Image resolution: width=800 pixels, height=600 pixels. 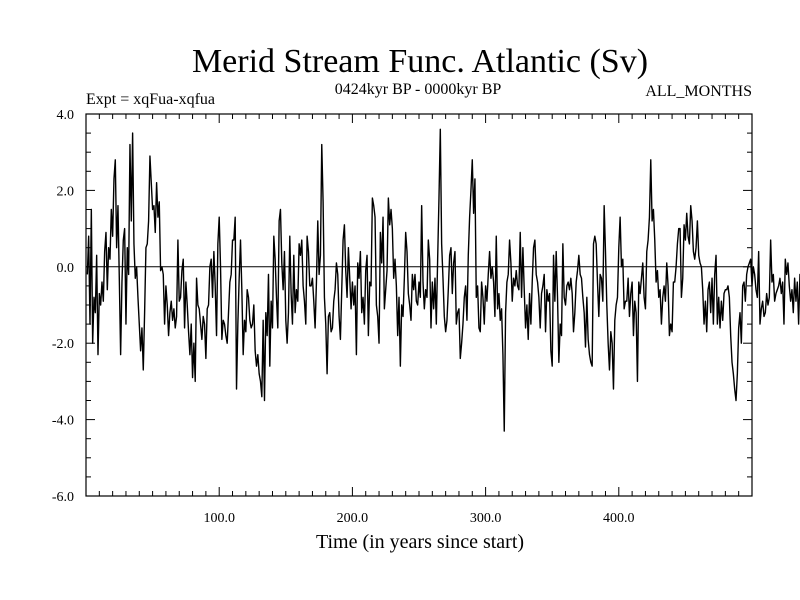 What do you see at coordinates (698, 91) in the screenshot?
I see `chart-subtitle-right: ALL_MONTHS` at bounding box center [698, 91].